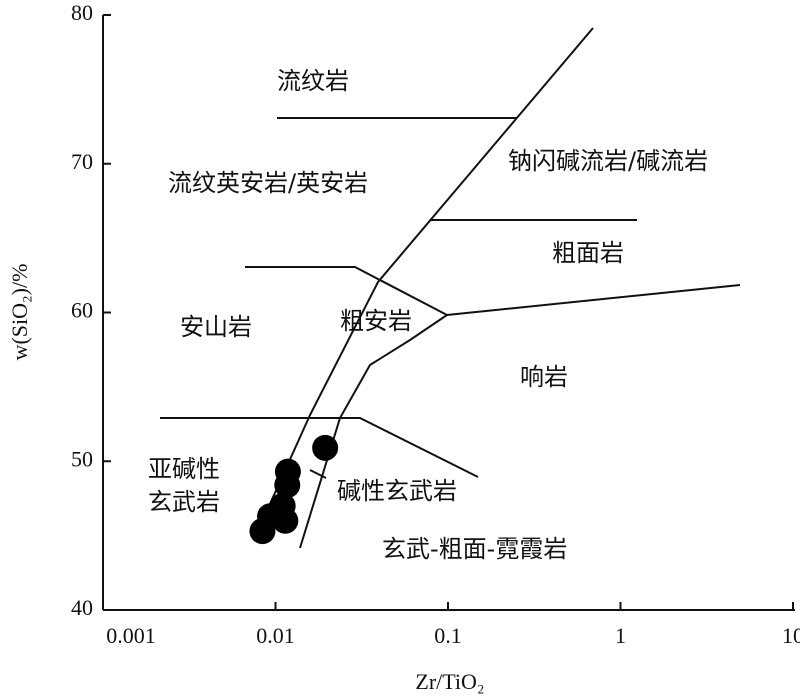 The image size is (800, 698). I want to click on x-tick-label: 0.001, so click(131, 635).